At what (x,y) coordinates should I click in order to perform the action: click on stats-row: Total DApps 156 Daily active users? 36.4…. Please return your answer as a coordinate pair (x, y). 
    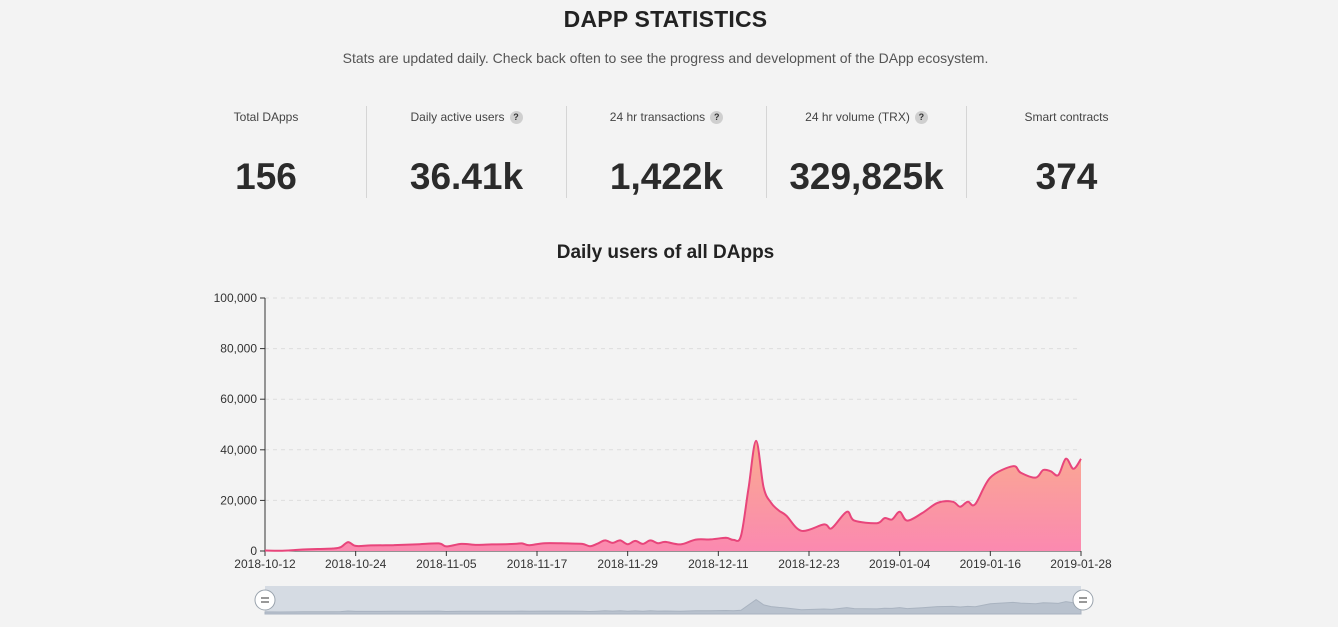
    Looking at the image, I should click on (666, 152).